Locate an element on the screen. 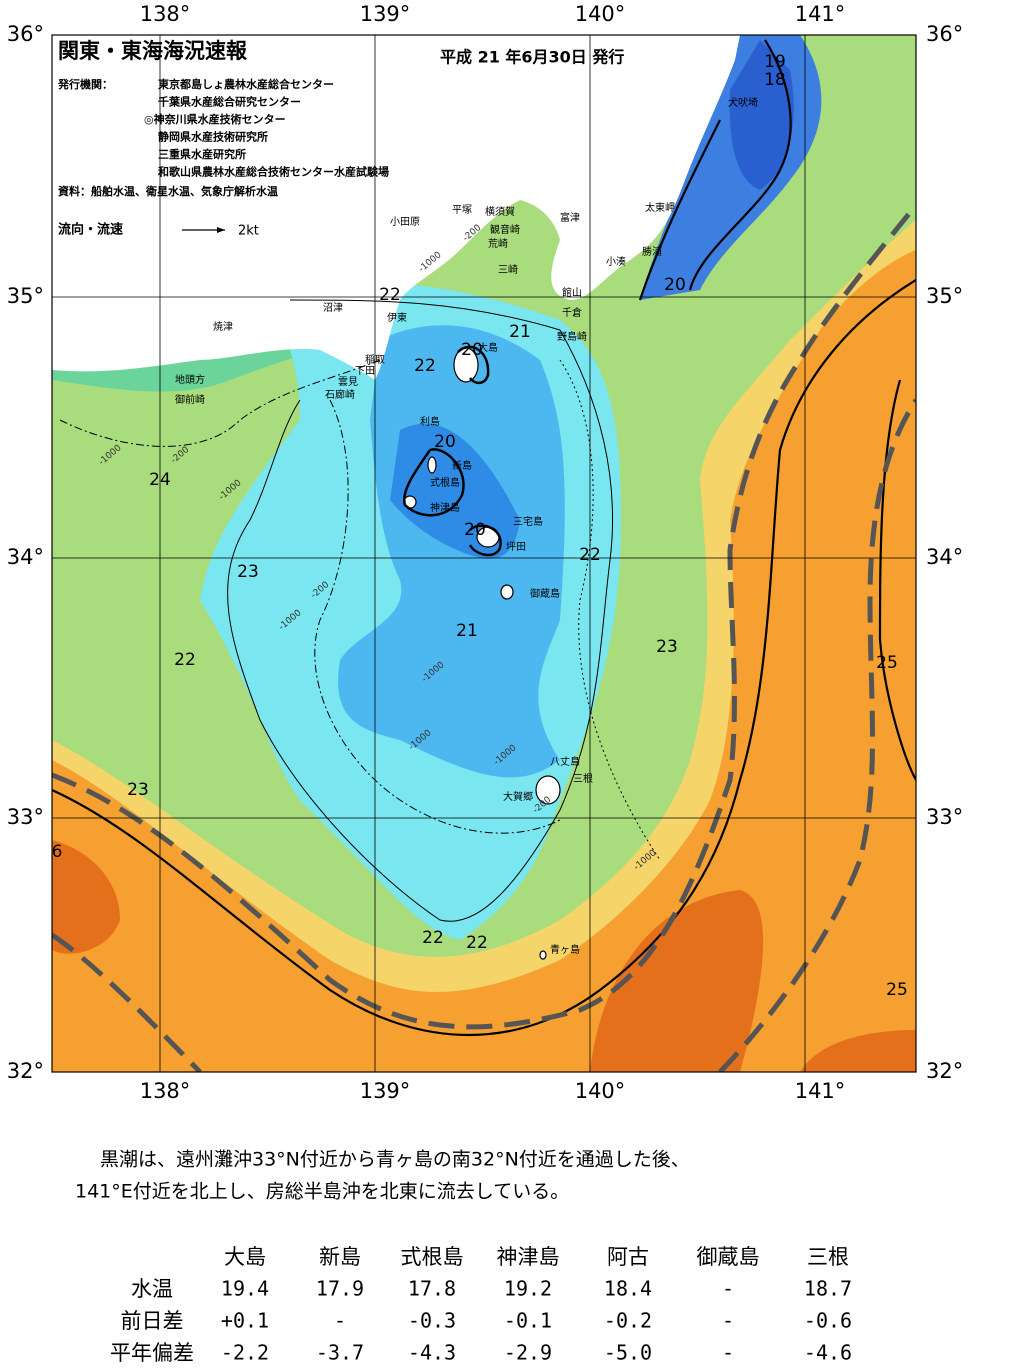  issuer: ◎神奈川県水産技術センター is located at coordinates (215, 119).